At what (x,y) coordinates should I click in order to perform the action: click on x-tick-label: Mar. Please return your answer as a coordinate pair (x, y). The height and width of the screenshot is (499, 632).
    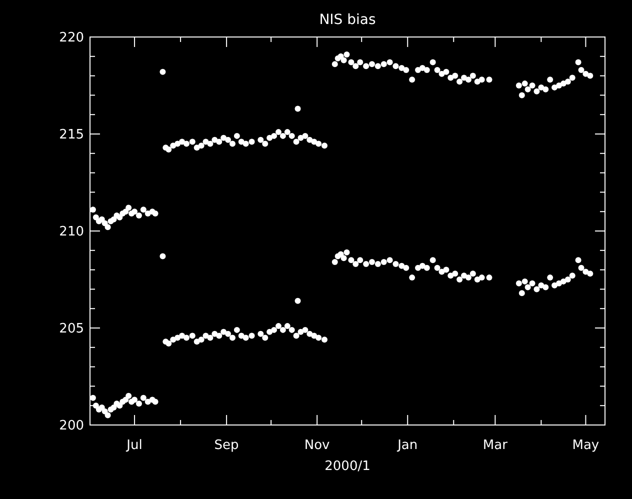
    Looking at the image, I should click on (495, 445).